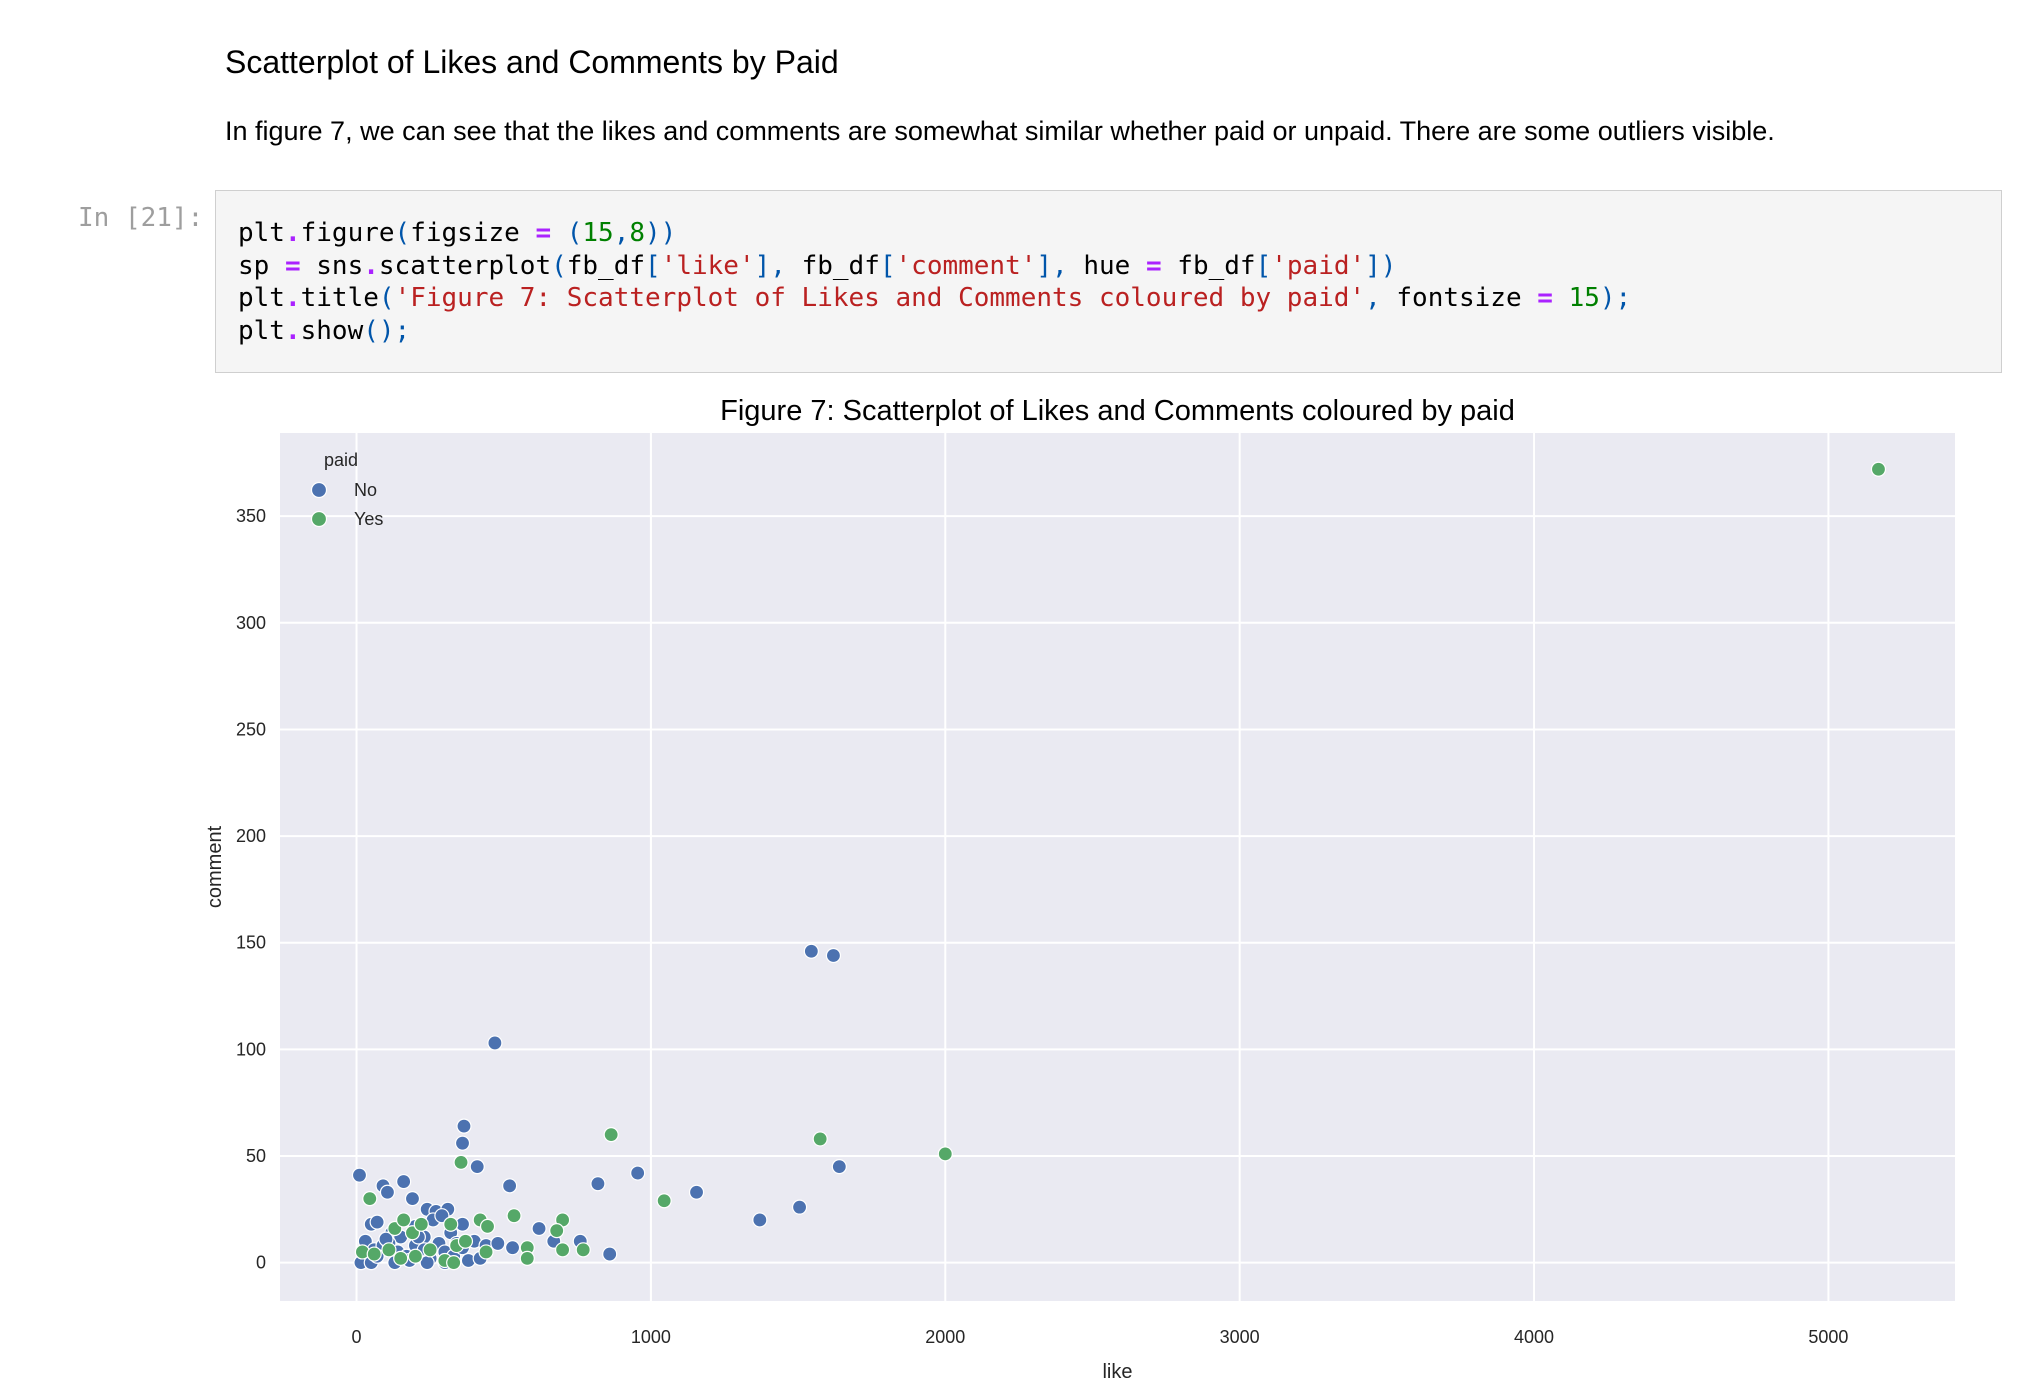  What do you see at coordinates (1114, 265) in the screenshot?
I see `code-token: hue` at bounding box center [1114, 265].